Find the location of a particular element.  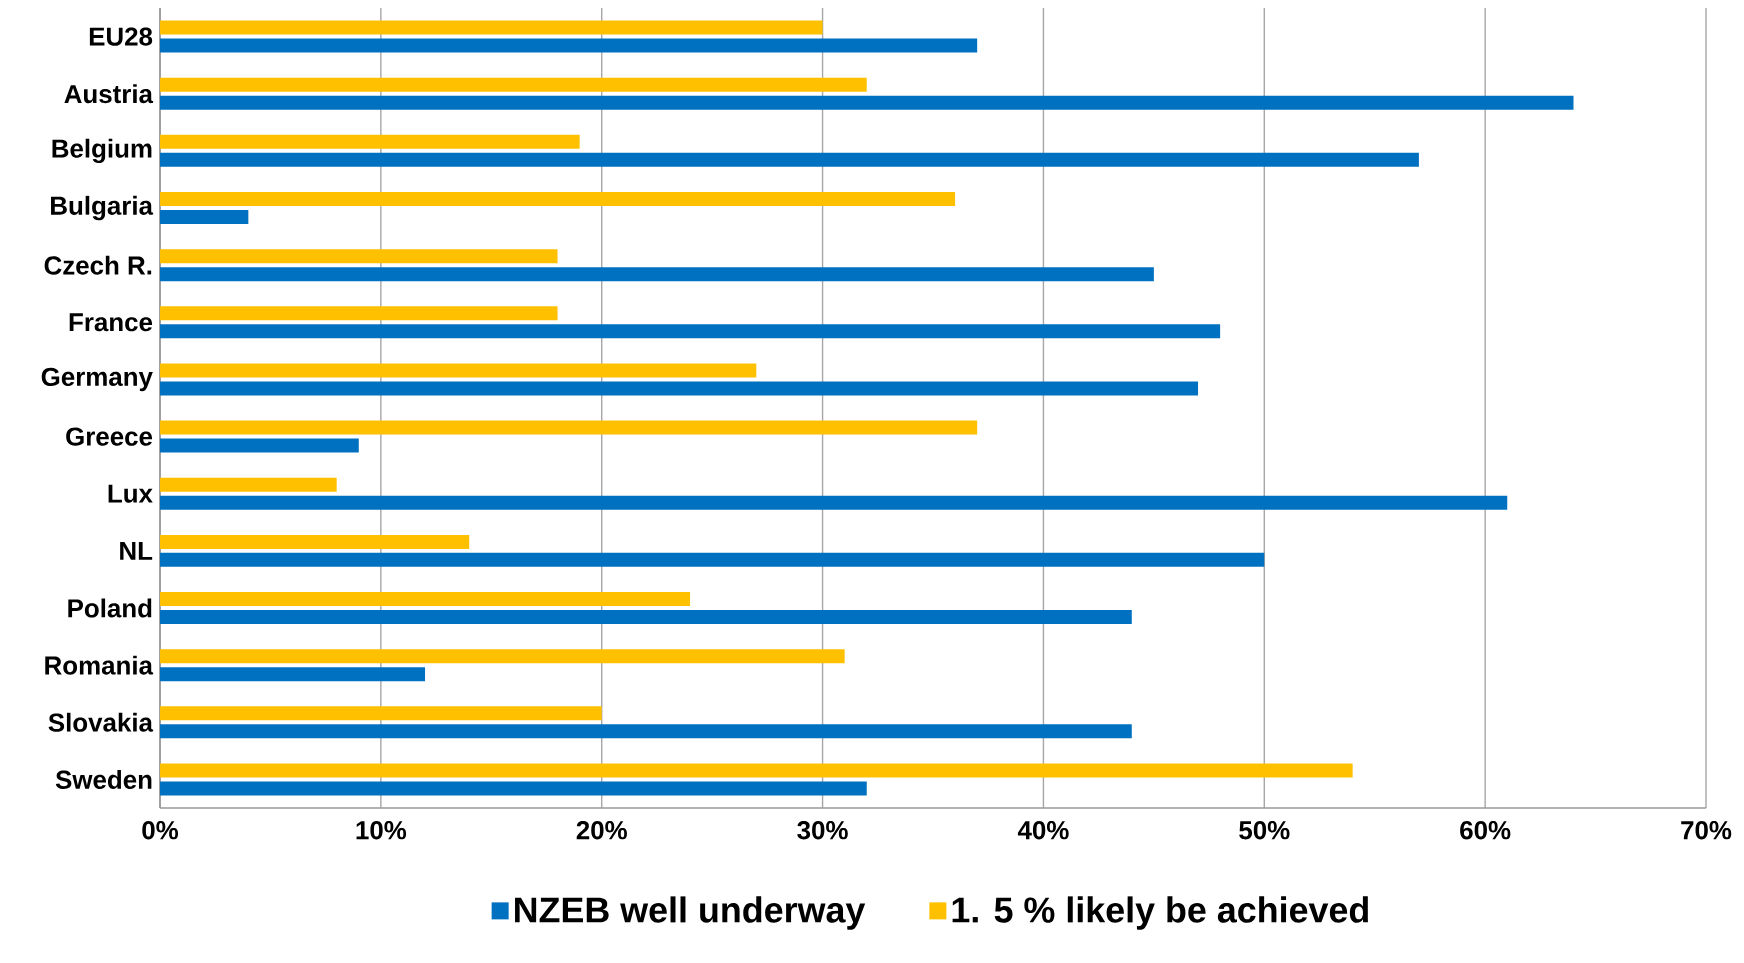

y-tick-label: Poland is located at coordinates (110, 608).